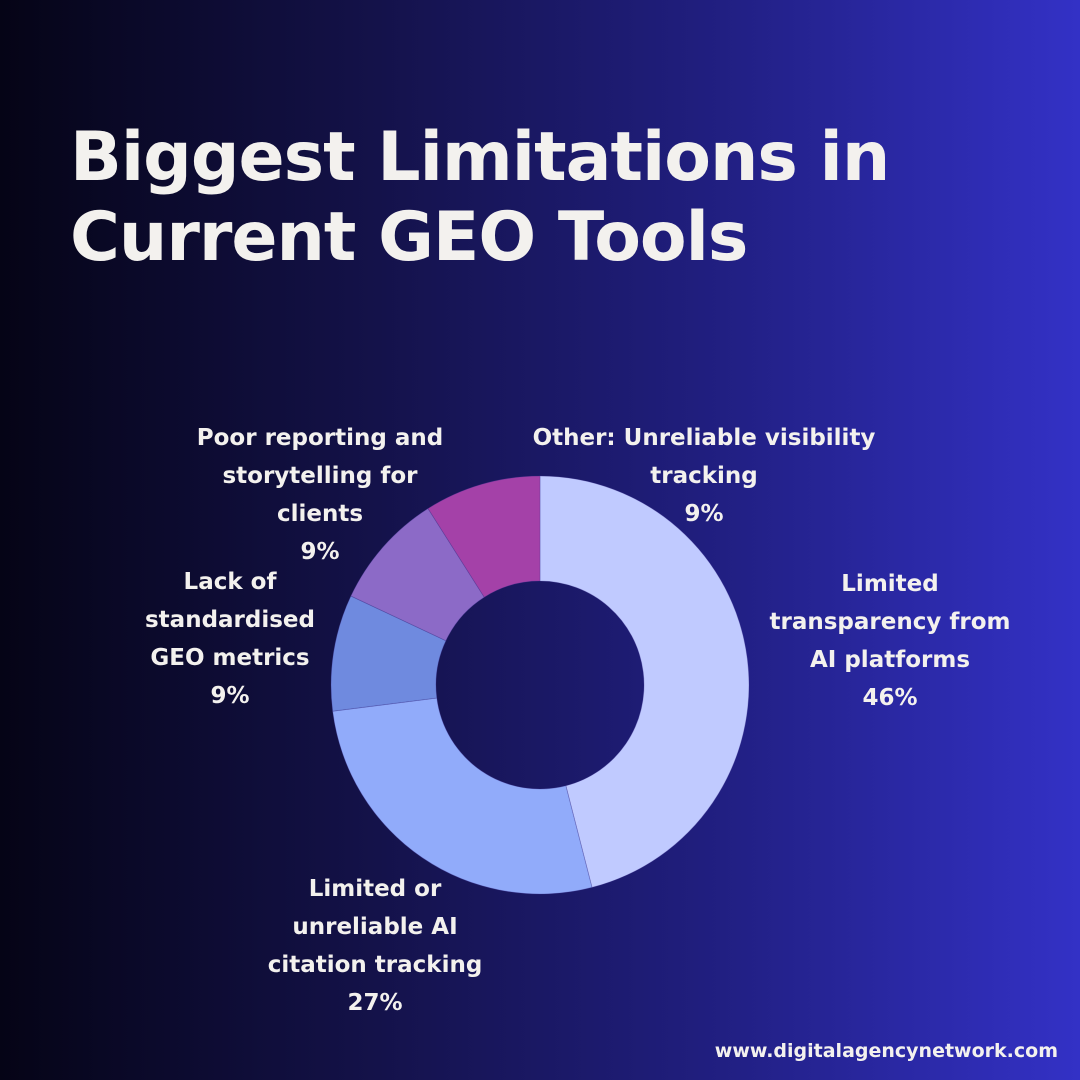 This screenshot has width=1080, height=1080. What do you see at coordinates (890, 660) in the screenshot?
I see `label-line: AI platforms` at bounding box center [890, 660].